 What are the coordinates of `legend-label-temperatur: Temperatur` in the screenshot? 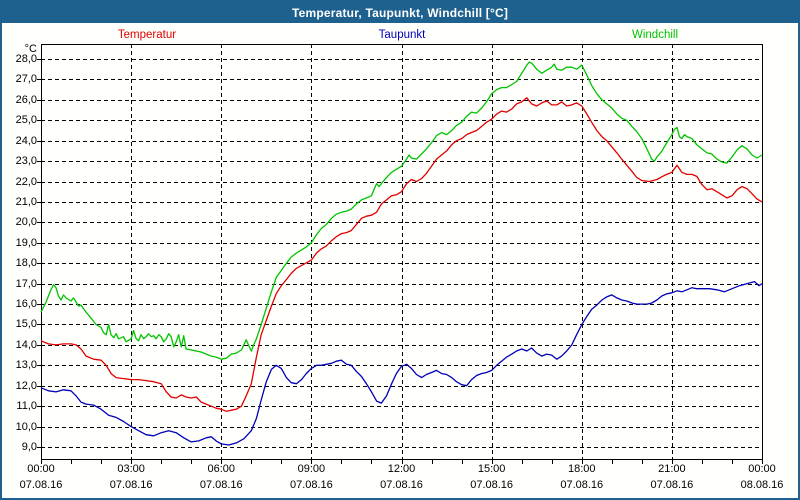 It's located at (147, 35).